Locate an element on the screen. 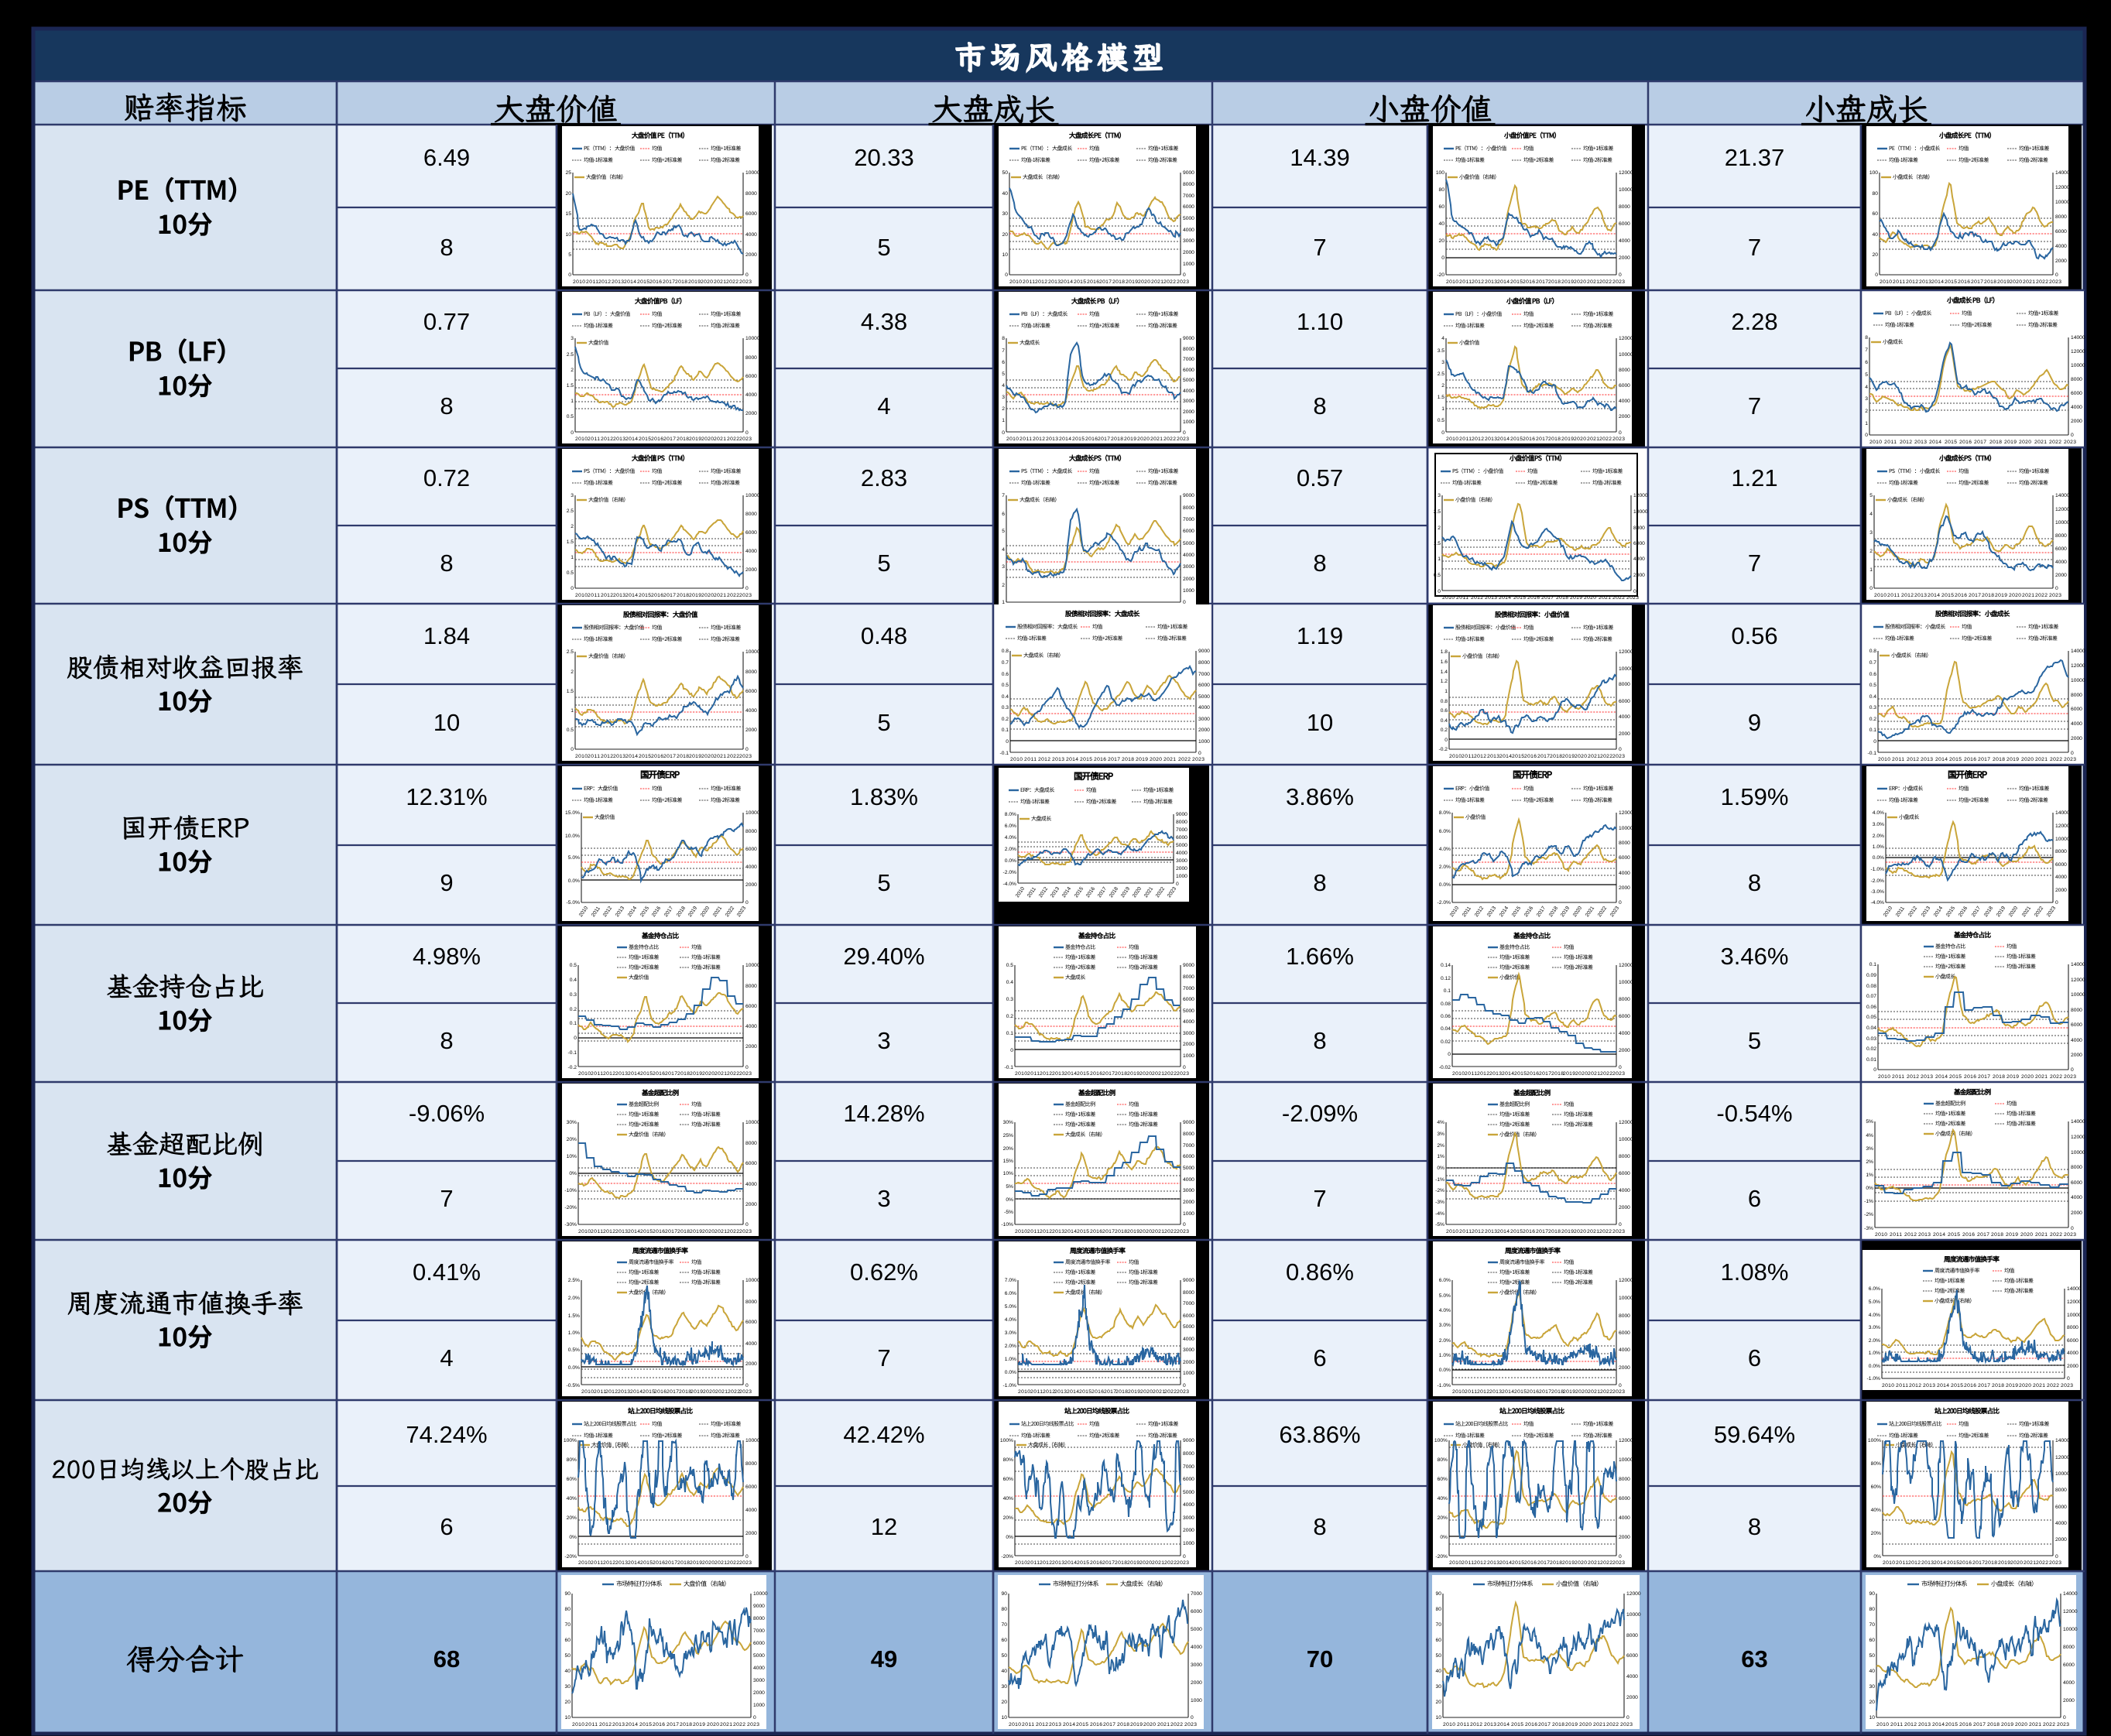 This screenshot has width=2111, height=1736. svg-text: 0.5% is located at coordinates (574, 1350).